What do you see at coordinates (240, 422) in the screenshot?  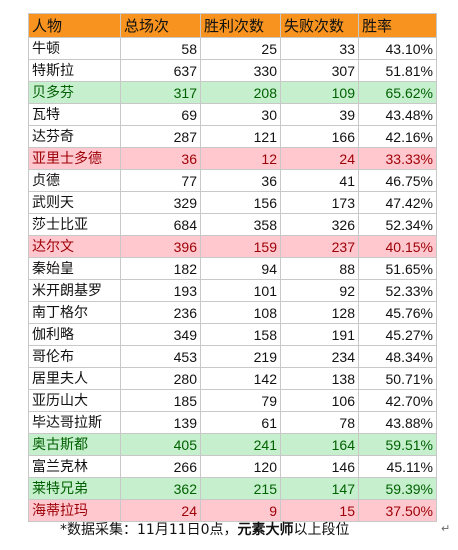 I see `cell-wins: 61` at bounding box center [240, 422].